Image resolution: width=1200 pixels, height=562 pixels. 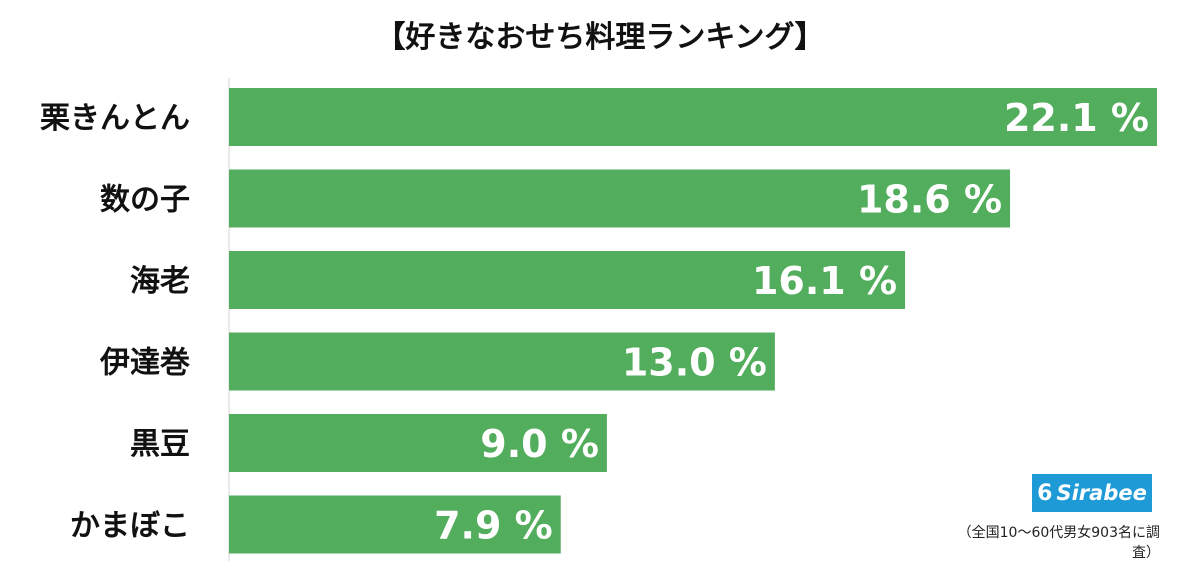 I want to click on category-label: 栗きんとん, so click(x=115, y=118).